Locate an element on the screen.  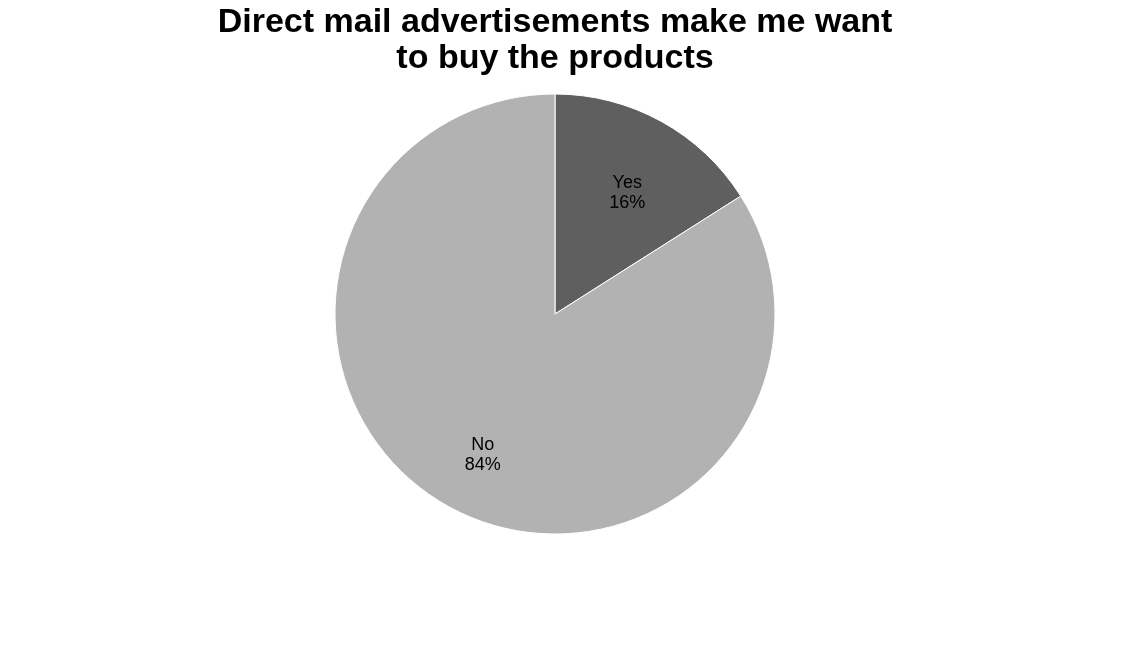
data-label: 84% is located at coordinates (482, 464).